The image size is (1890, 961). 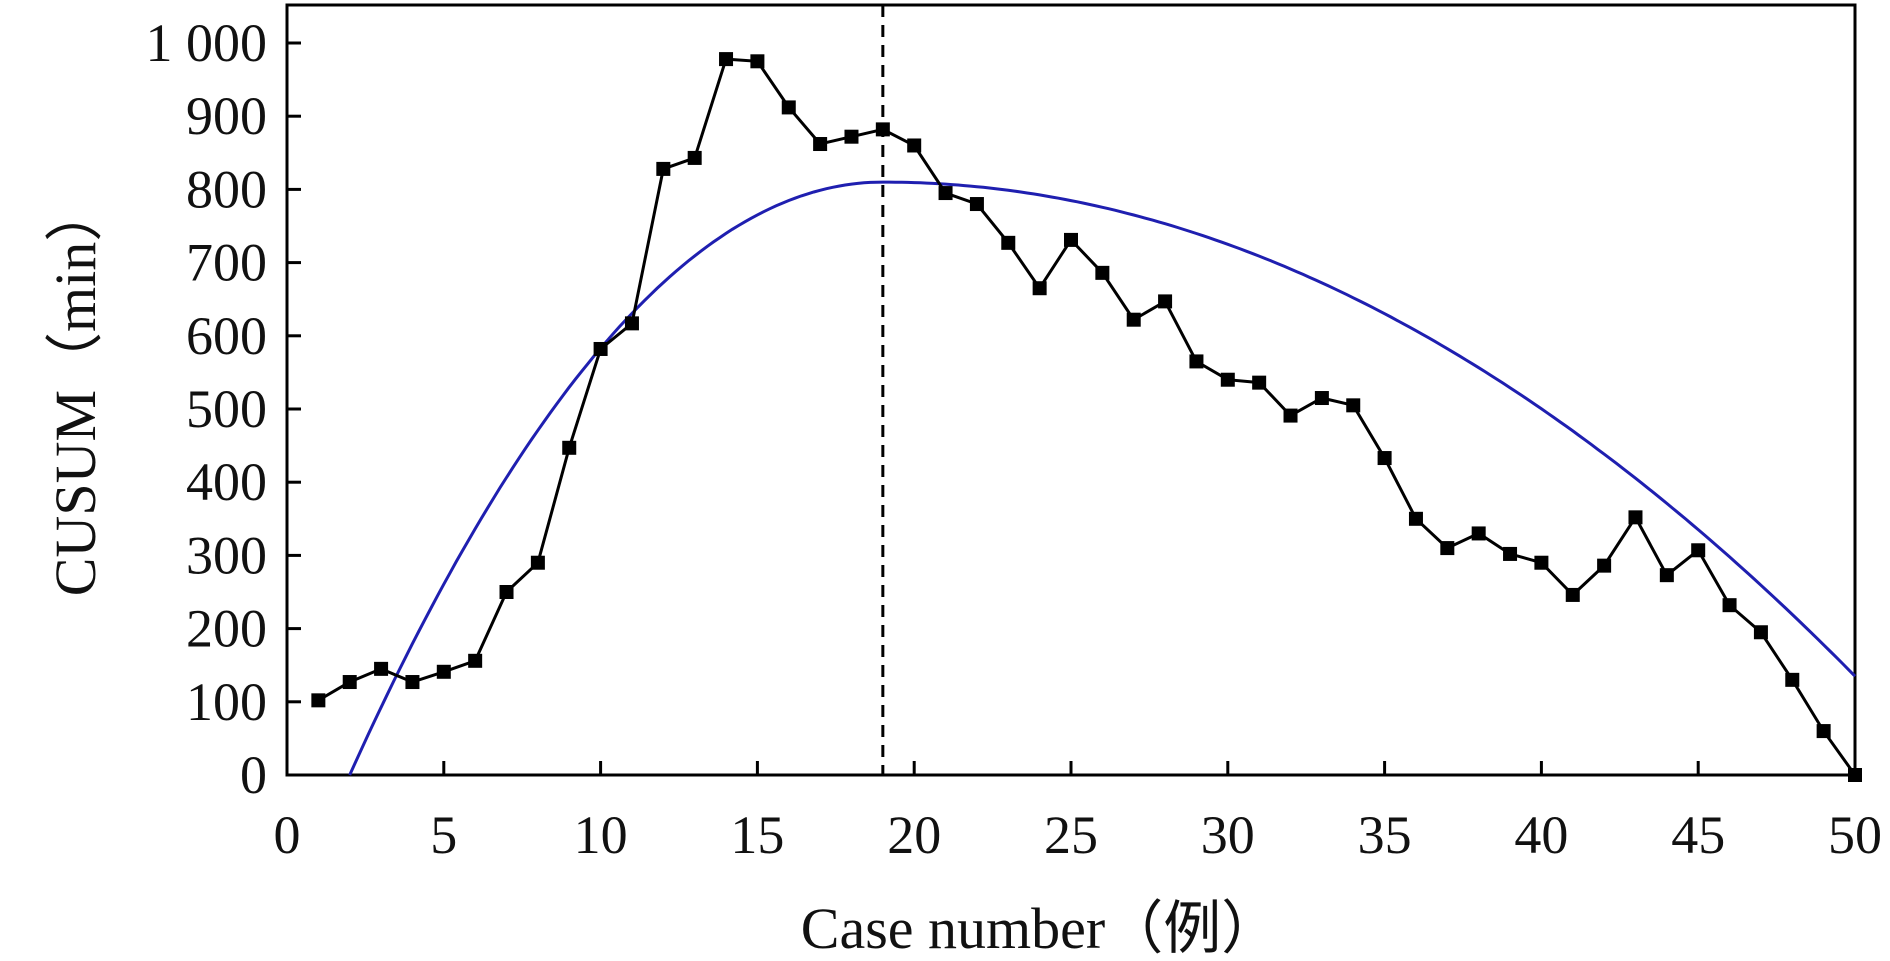 I want to click on x-tick-label: 25, so click(x=1071, y=835).